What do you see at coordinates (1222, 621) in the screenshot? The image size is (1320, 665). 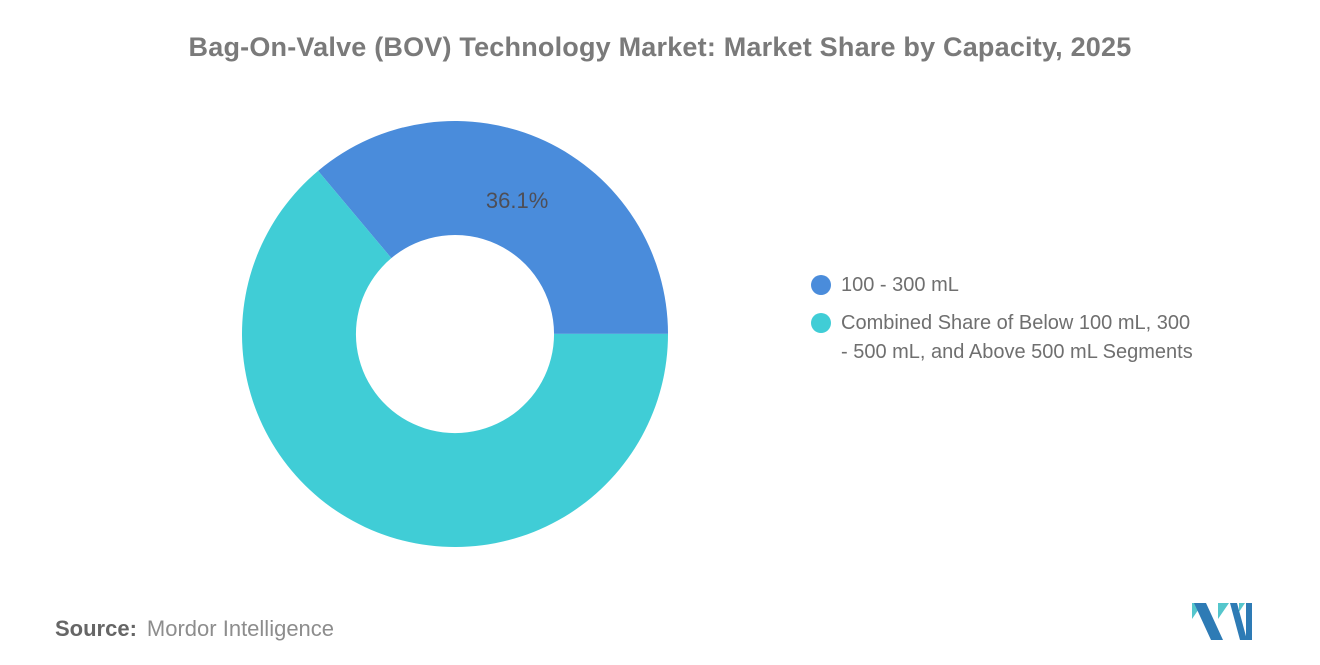 I see `mordor-intelligence-logo` at bounding box center [1222, 621].